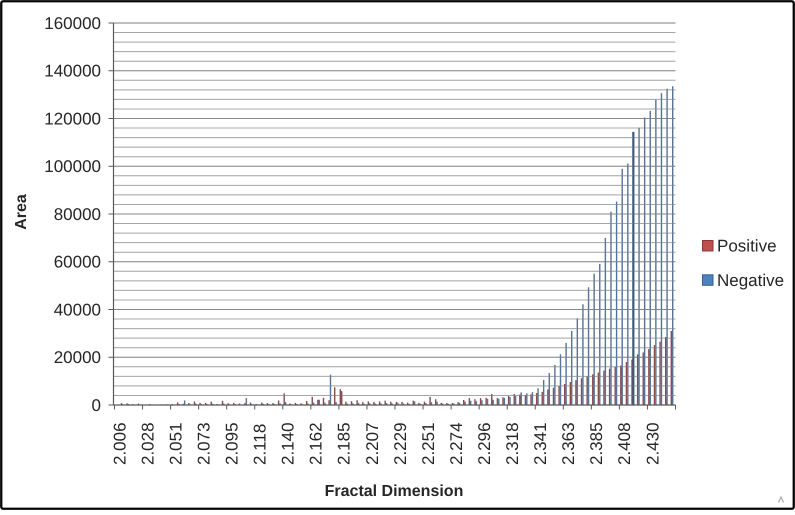  What do you see at coordinates (260, 444) in the screenshot?
I see `svg-text: 2.118` at bounding box center [260, 444].